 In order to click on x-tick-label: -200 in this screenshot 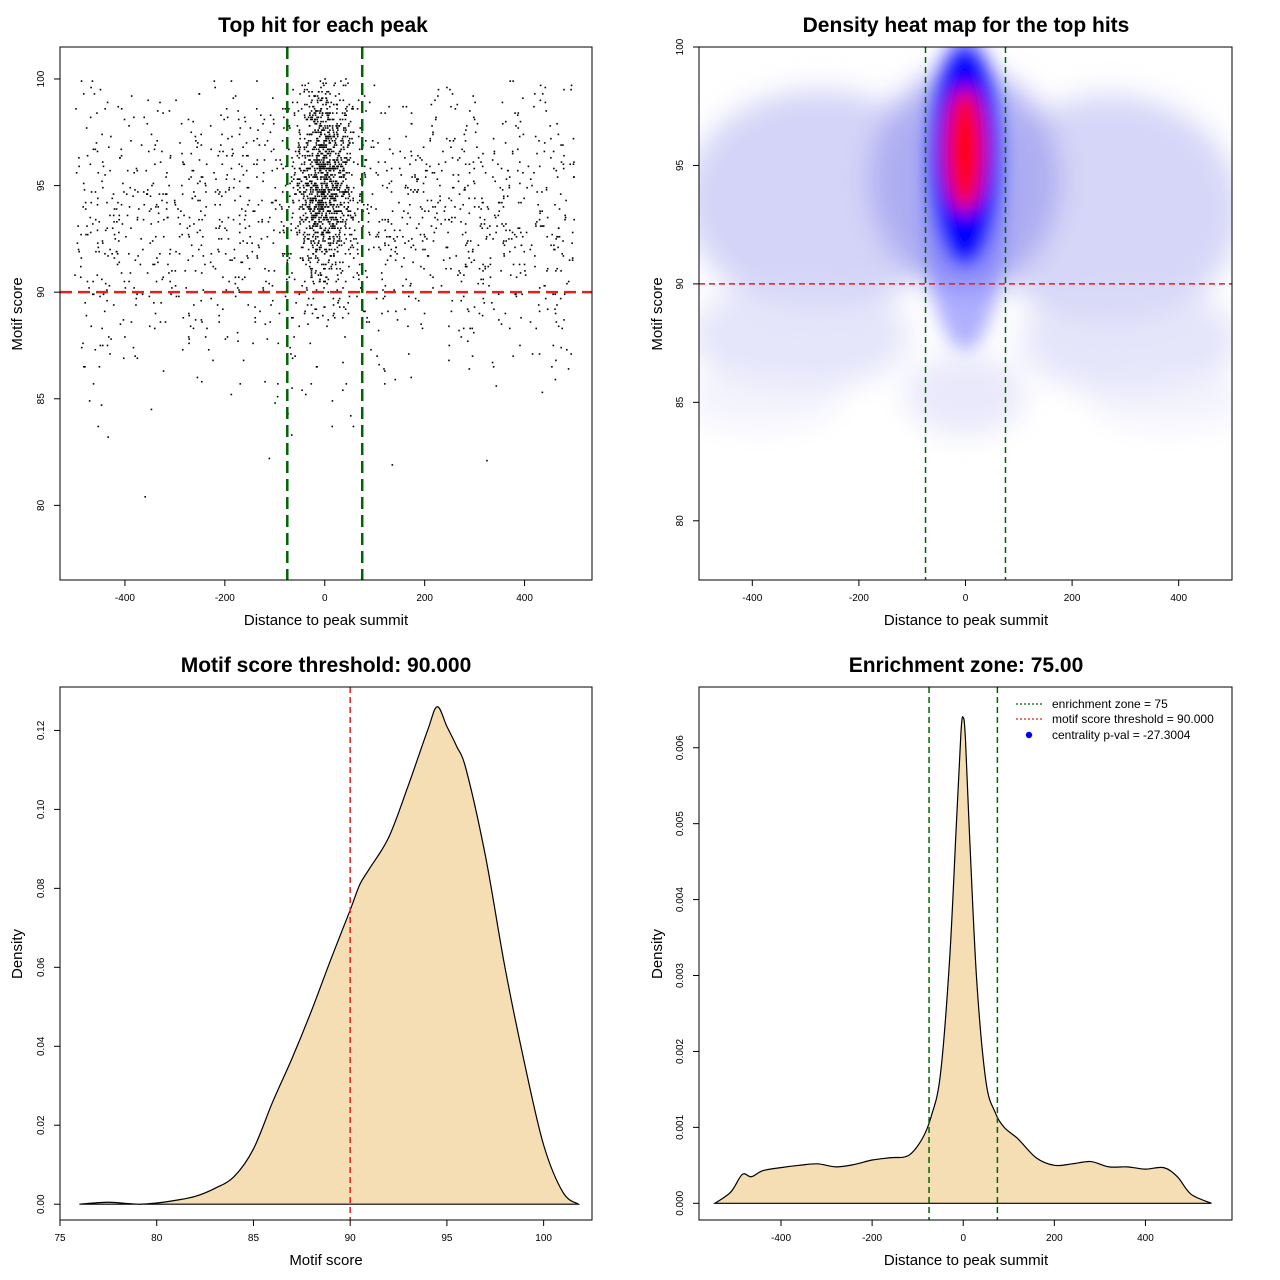, I will do `click(859, 598)`.